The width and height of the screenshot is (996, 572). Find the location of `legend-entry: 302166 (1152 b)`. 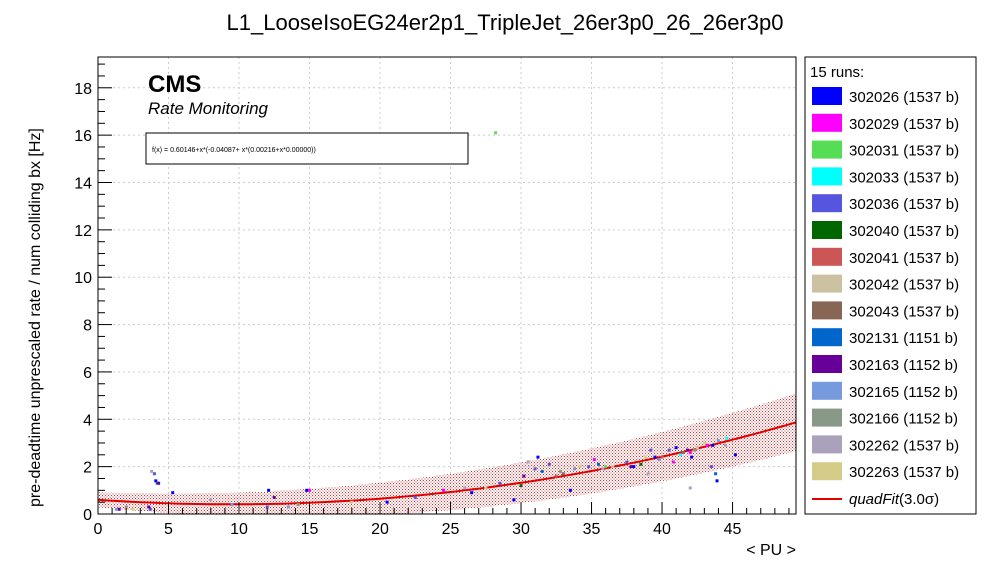

legend-entry: 302166 (1152 b) is located at coordinates (903, 419).